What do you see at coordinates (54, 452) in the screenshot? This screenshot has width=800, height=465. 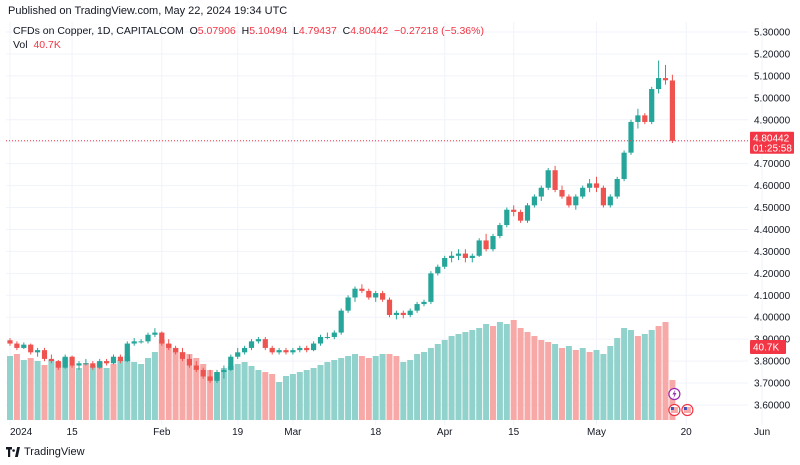 I see `footer-brand: TradingView` at bounding box center [54, 452].